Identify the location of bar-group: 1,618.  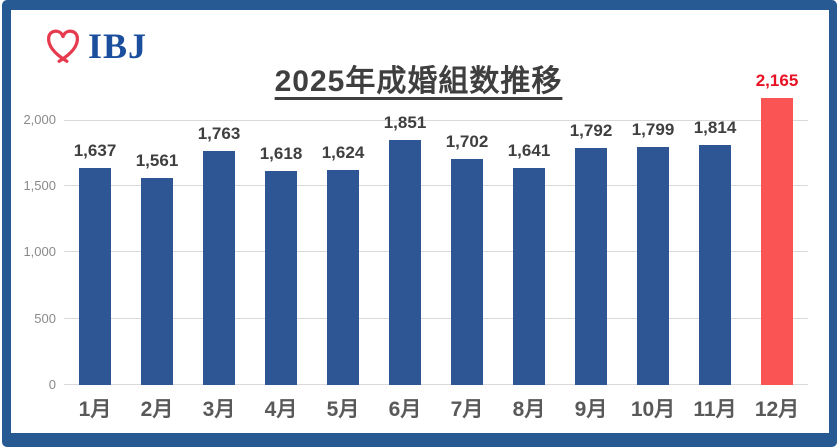
(281, 252).